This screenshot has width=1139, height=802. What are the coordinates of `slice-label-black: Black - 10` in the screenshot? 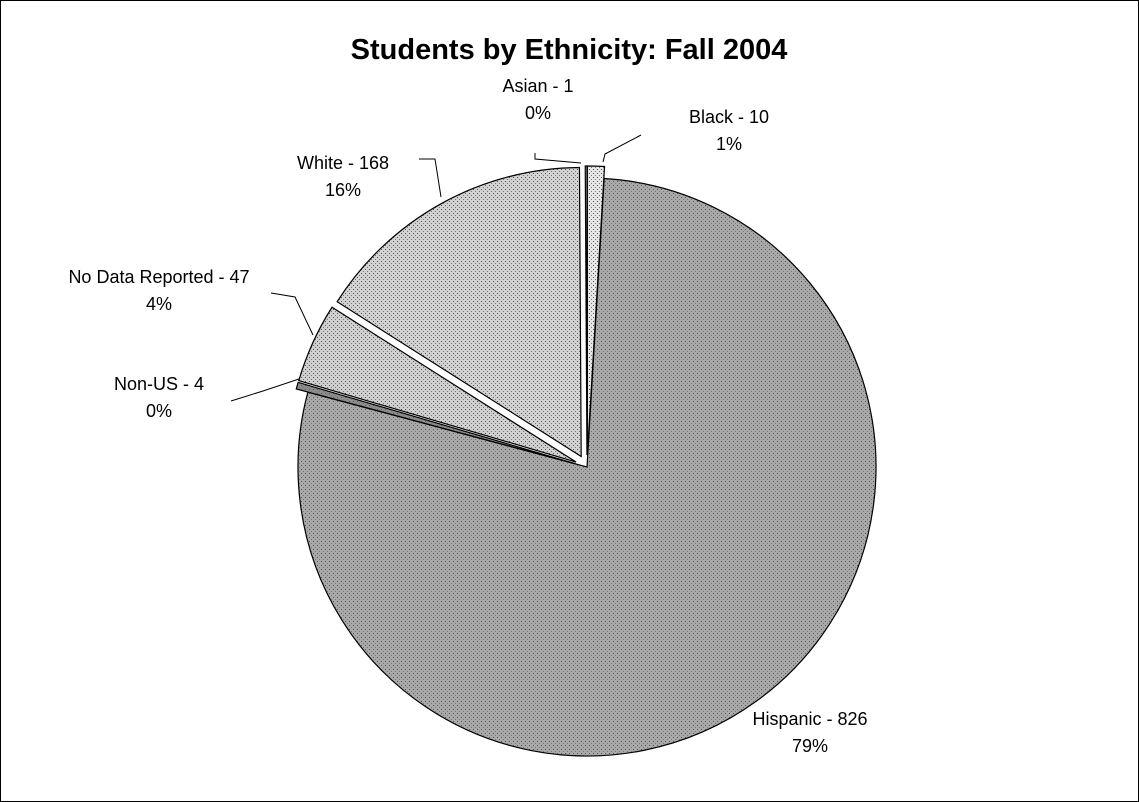 It's located at (729, 117).